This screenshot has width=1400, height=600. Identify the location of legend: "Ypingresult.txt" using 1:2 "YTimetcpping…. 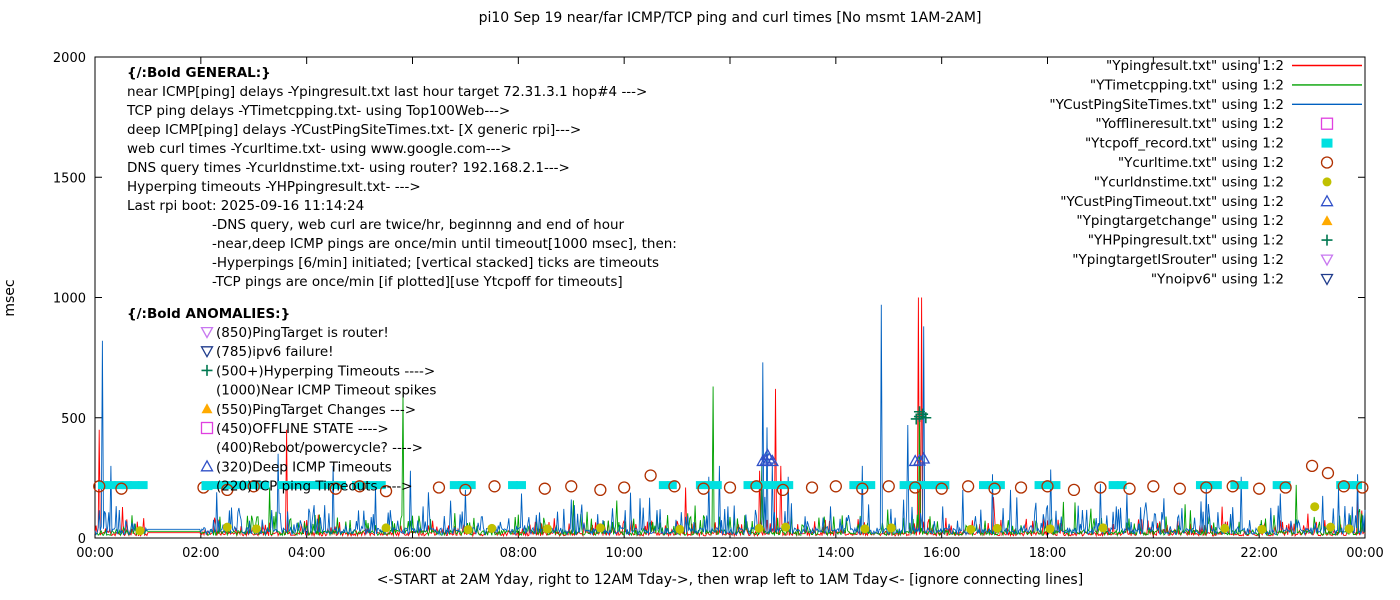
(1205, 172).